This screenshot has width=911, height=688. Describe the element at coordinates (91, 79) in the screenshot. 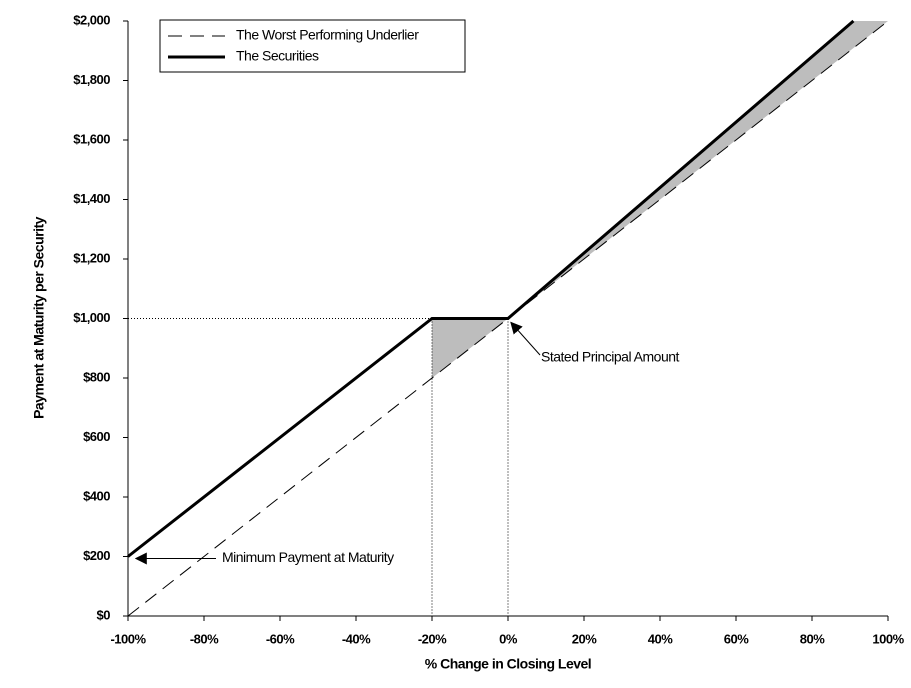

I see `y-tick-label: $1,800` at that location.